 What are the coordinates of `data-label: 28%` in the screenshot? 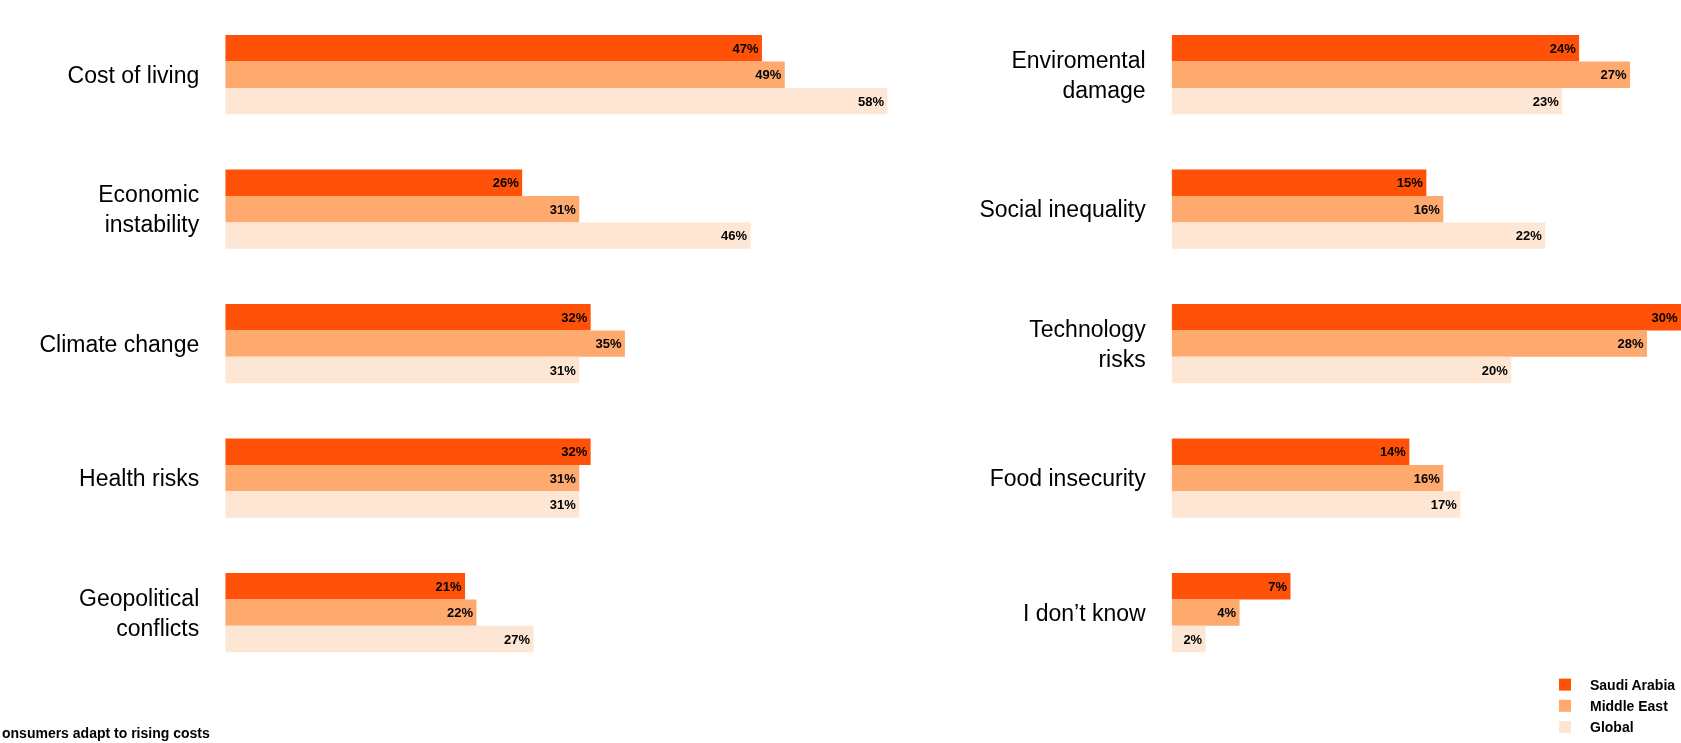 It's located at (1631, 344).